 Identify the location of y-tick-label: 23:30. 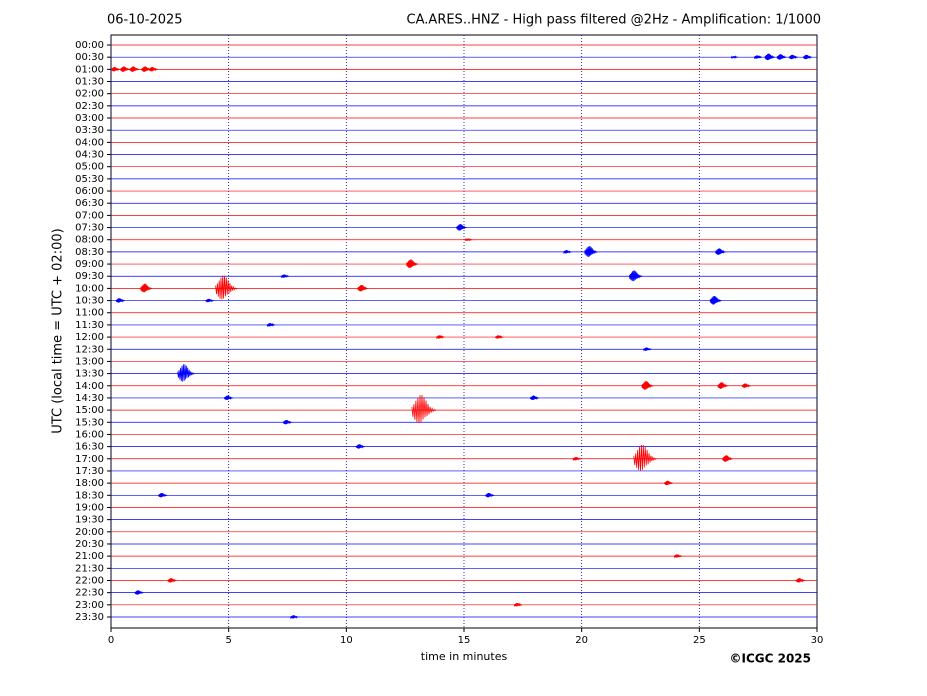
(89, 617).